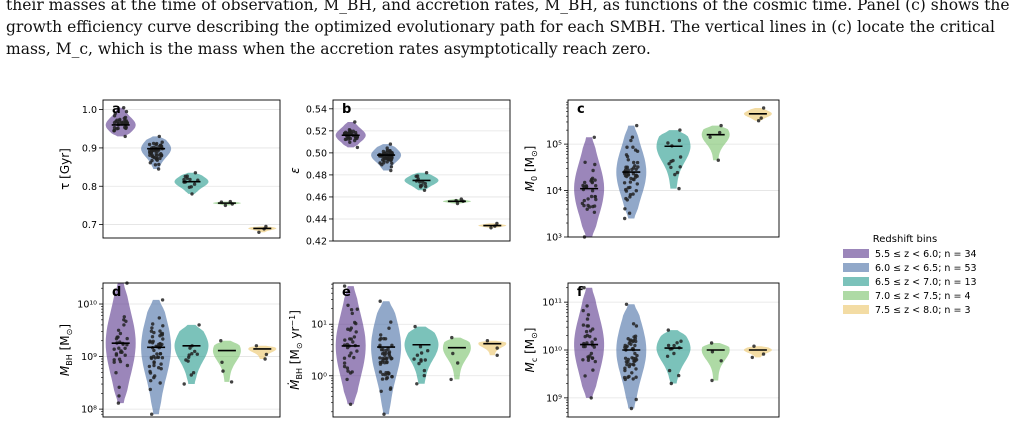 Image resolution: width=1034 pixels, height=426 pixels. What do you see at coordinates (316, 197) in the screenshot?
I see `tick-label: 0.46` at bounding box center [316, 197].